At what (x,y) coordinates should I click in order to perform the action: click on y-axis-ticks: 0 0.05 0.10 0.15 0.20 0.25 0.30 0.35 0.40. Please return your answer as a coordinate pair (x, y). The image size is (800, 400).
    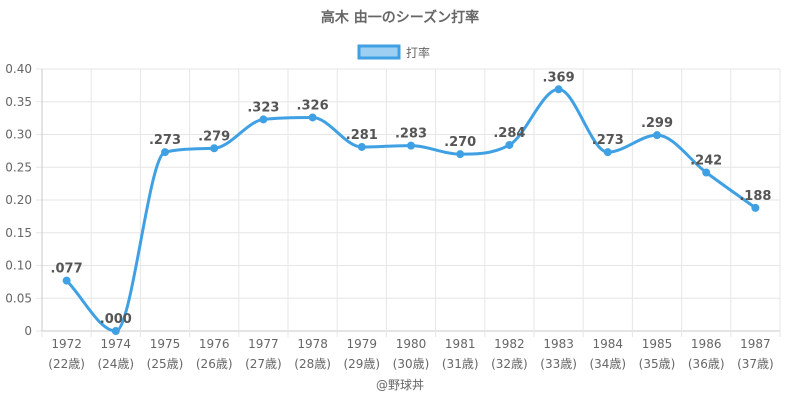
    Looking at the image, I should click on (18, 200).